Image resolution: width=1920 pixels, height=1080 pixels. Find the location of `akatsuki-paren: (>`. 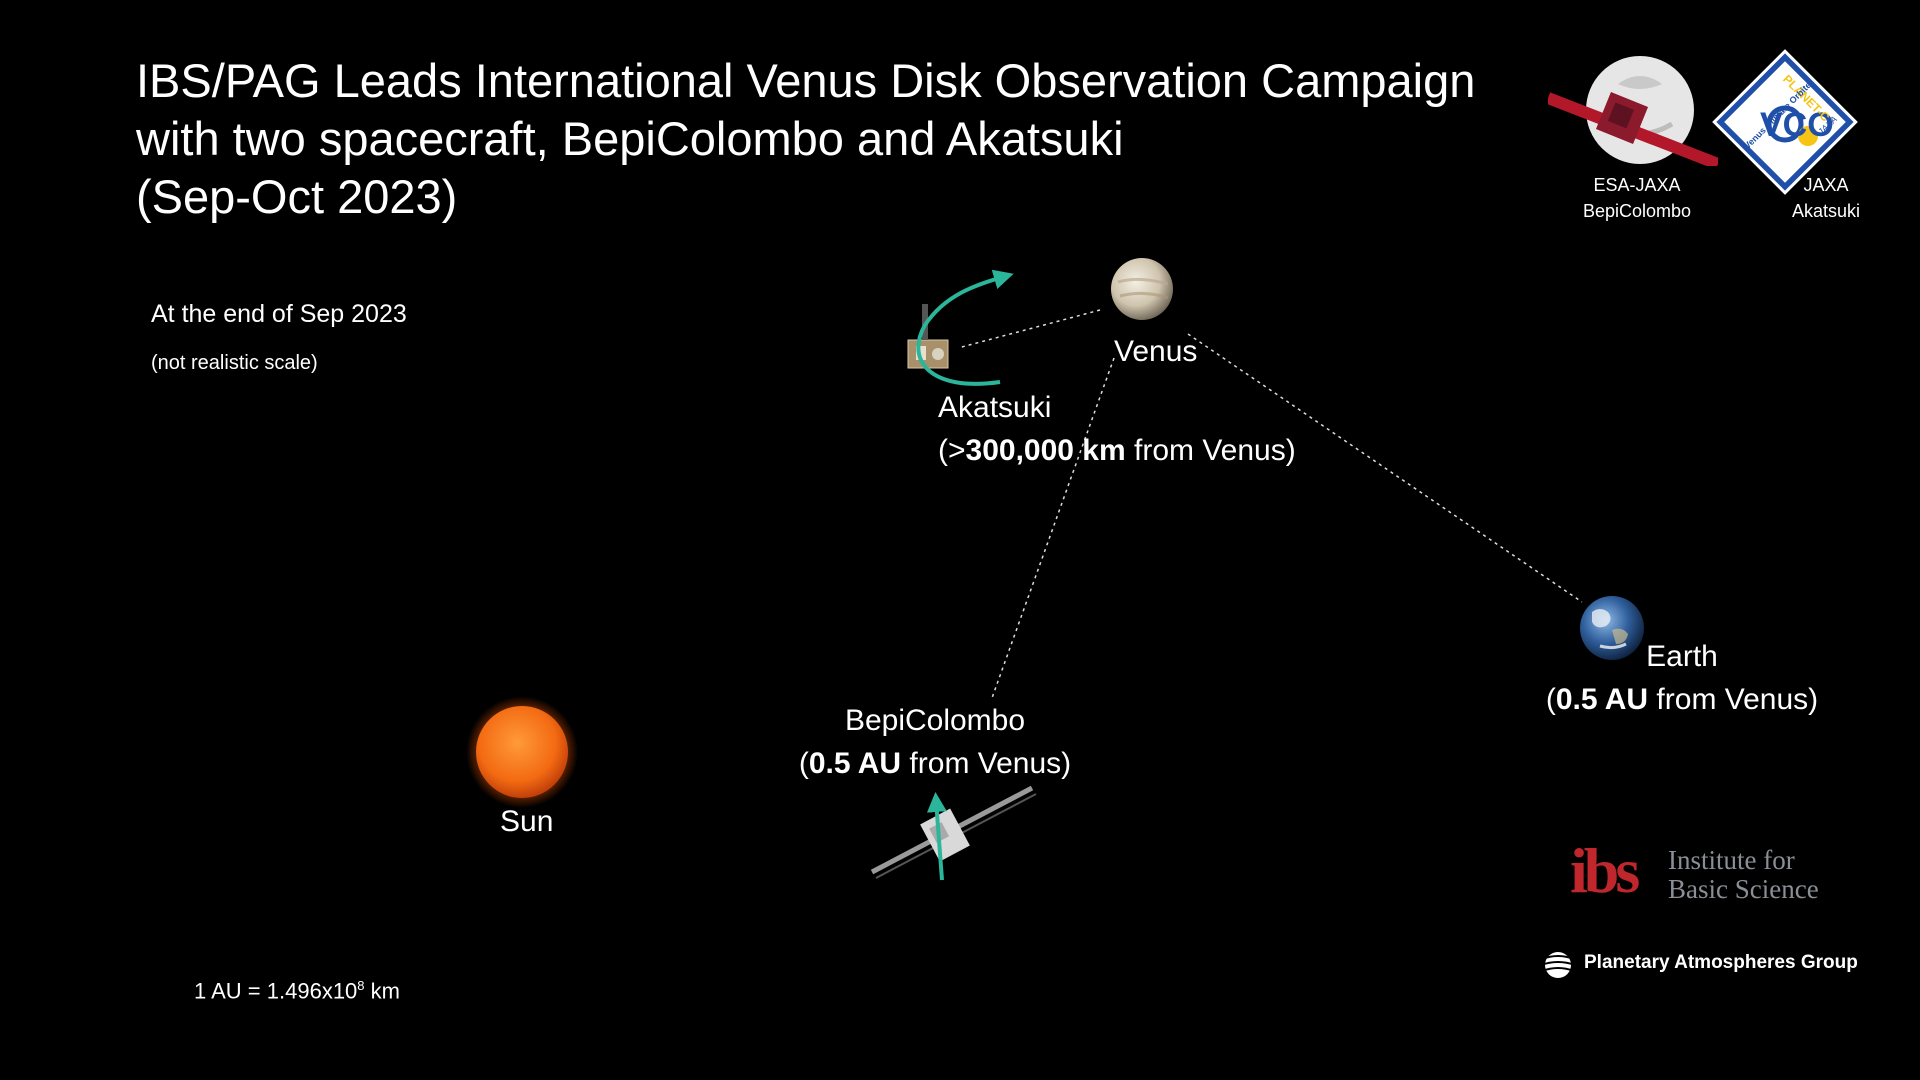

akatsuki-paren: (> is located at coordinates (952, 450).